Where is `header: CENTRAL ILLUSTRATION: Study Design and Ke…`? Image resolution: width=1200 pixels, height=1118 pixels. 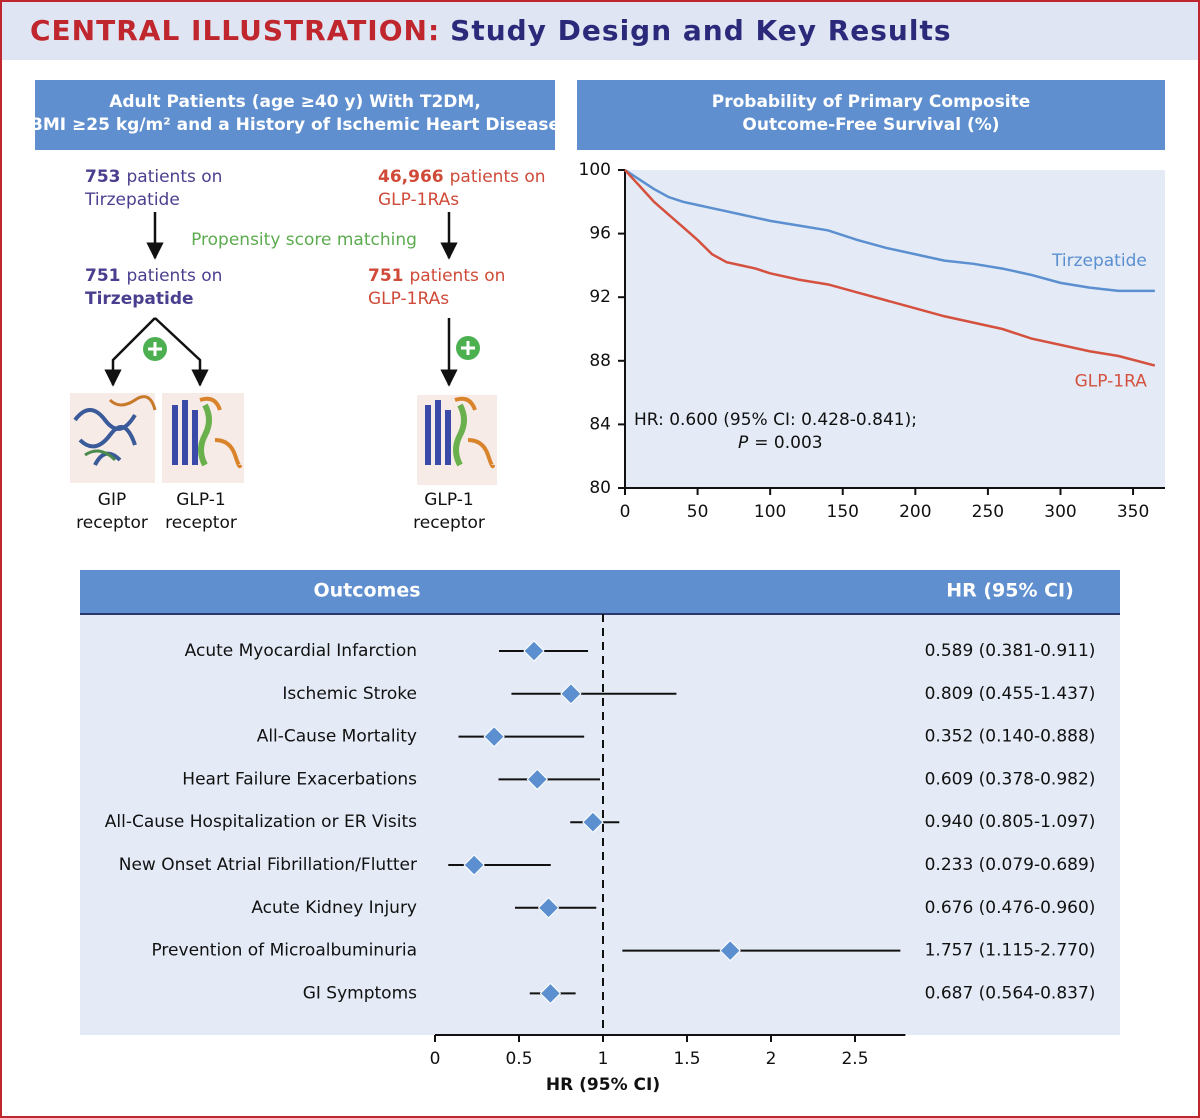
header: CENTRAL ILLUSTRATION: Study Design and Ke… is located at coordinates (491, 30).